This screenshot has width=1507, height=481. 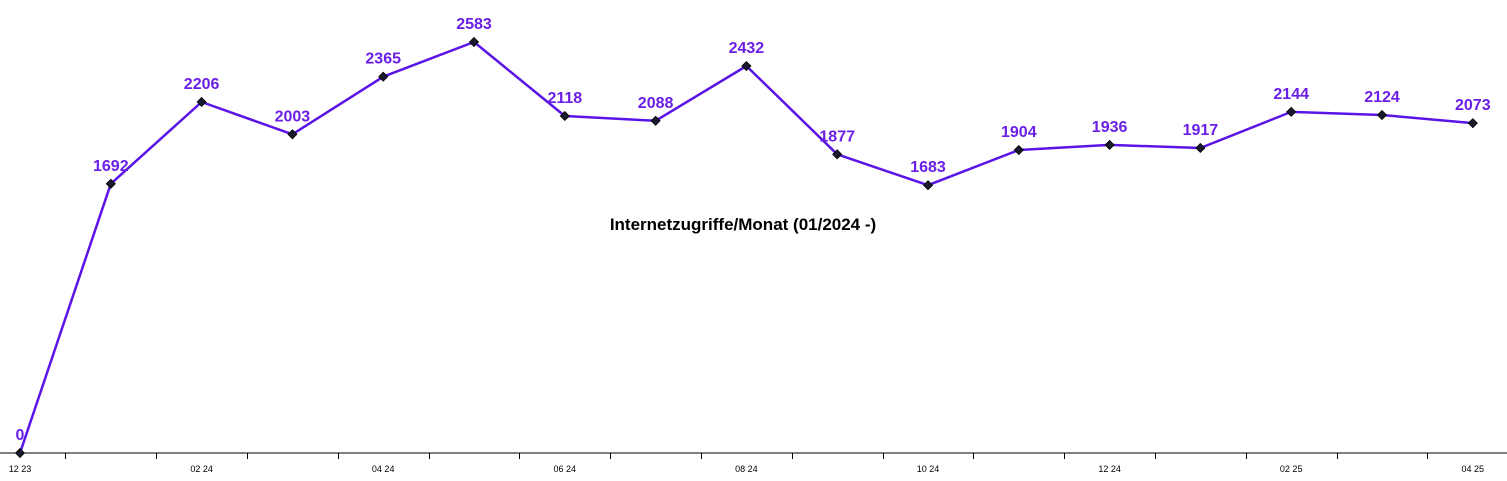 I want to click on data-label: 2088, so click(x=656, y=103).